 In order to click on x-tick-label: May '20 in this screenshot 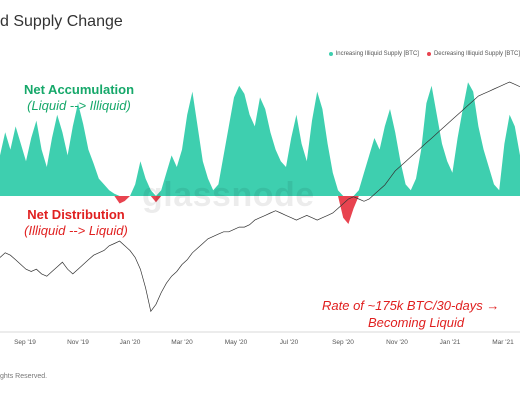, I will do `click(236, 342)`.